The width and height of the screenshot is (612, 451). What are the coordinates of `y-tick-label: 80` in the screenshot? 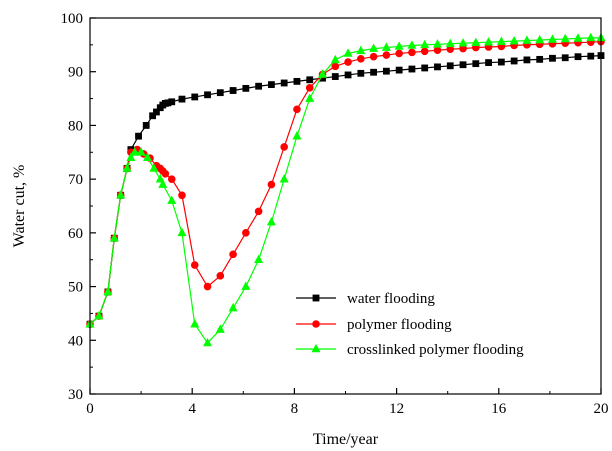 It's located at (75, 126).